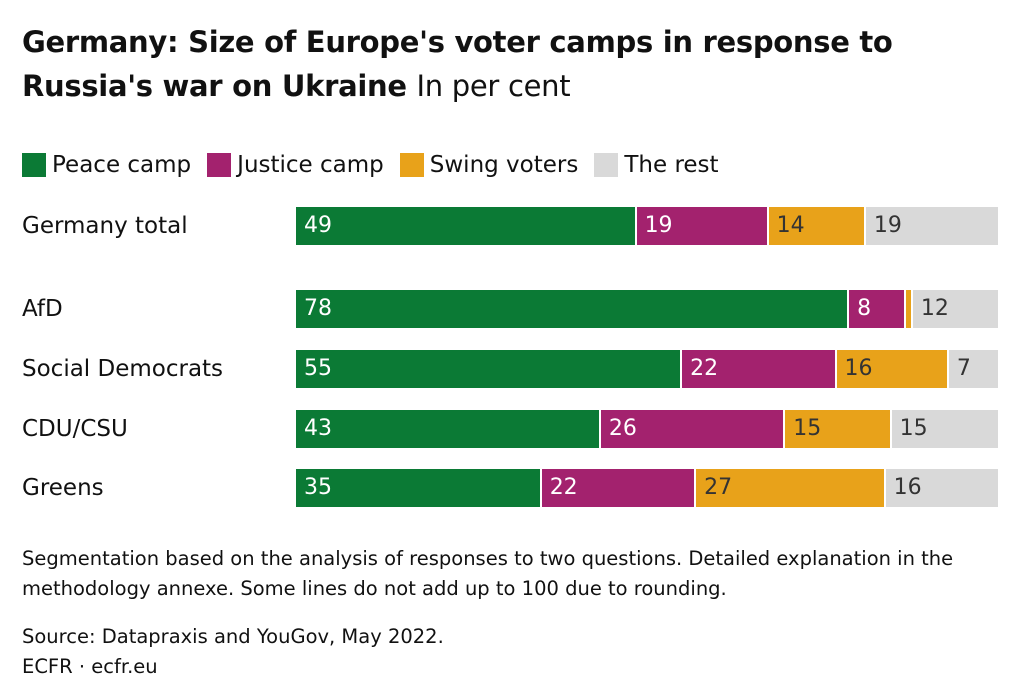  What do you see at coordinates (122, 165) in the screenshot?
I see `legend-label: Peace camp` at bounding box center [122, 165].